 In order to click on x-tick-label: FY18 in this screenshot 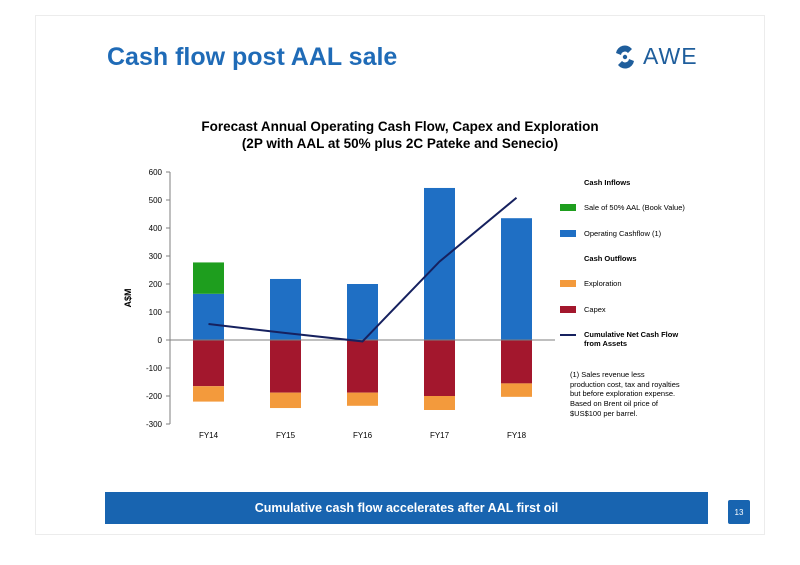, I will do `click(517, 435)`.